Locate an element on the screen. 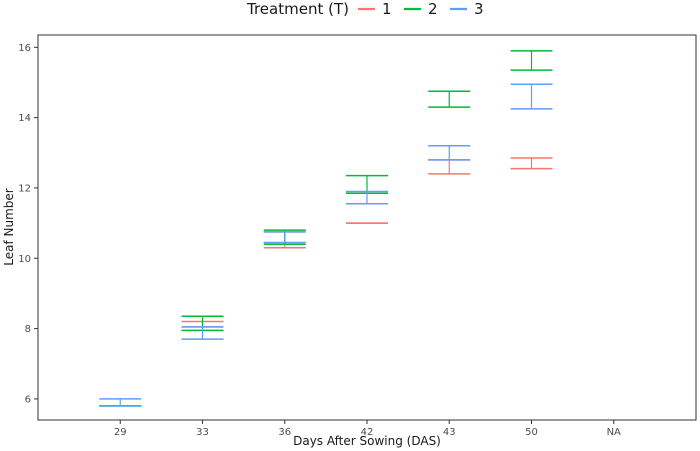 This screenshot has width=700, height=451. y-tick-label: 10 is located at coordinates (24, 259).